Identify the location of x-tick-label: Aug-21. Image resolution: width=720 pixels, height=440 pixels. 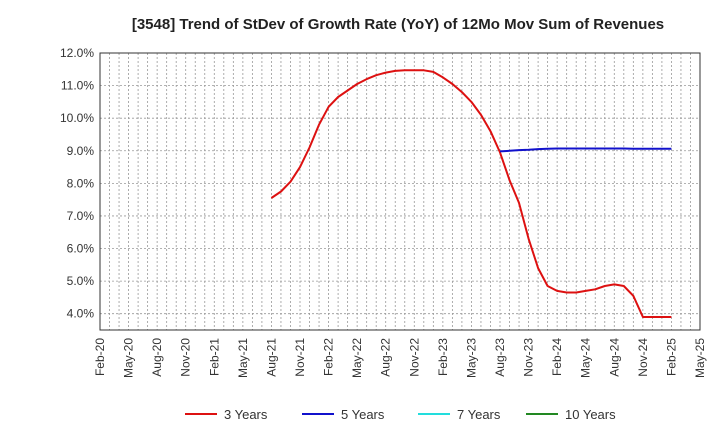
(271, 357).